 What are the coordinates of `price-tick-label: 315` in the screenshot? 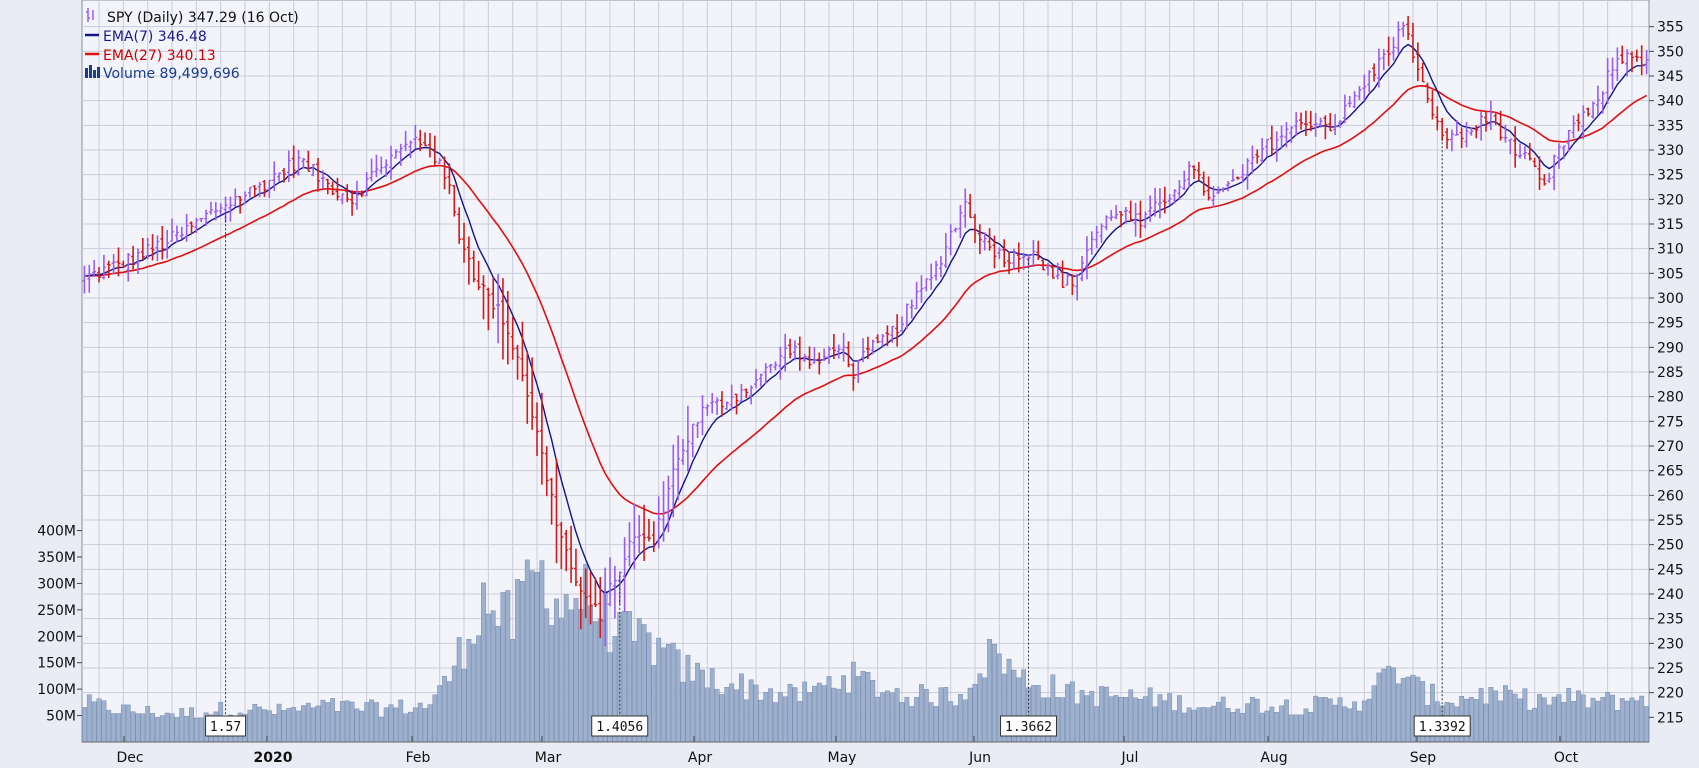 It's located at (1670, 225).